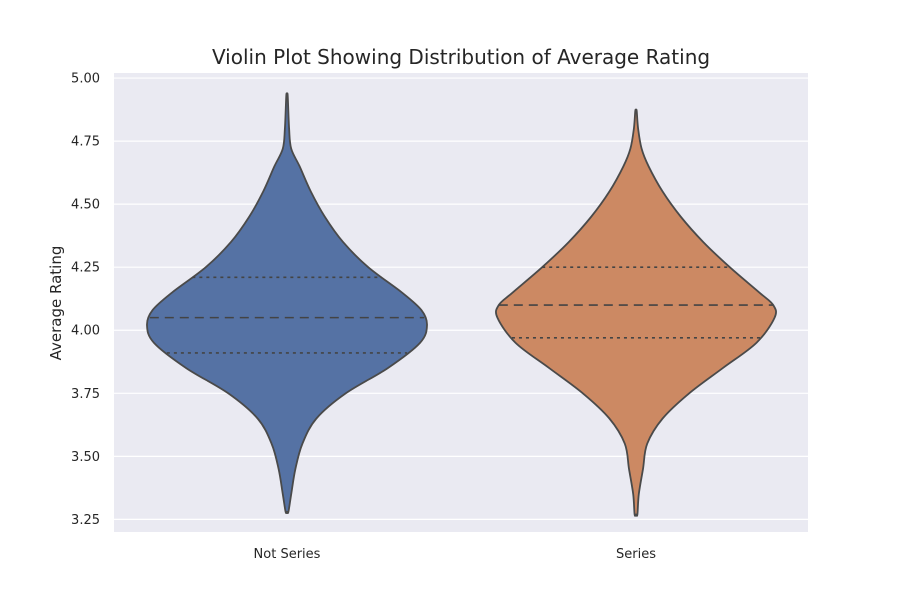 The image size is (900, 604). What do you see at coordinates (56, 303) in the screenshot?
I see `y-axis-label: Average Rating` at bounding box center [56, 303].